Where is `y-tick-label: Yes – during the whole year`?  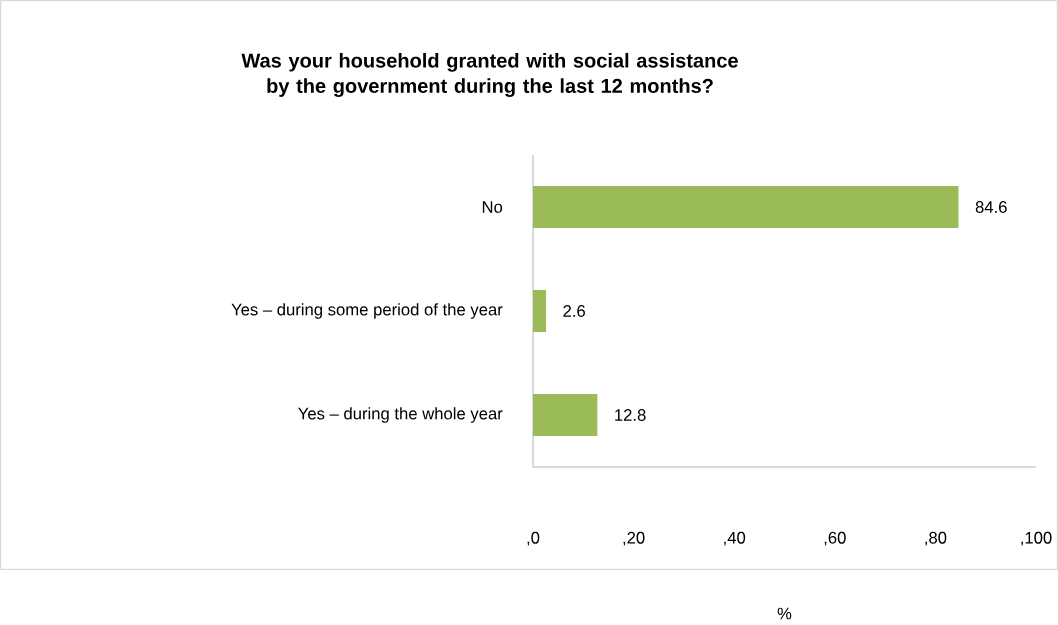
y-tick-label: Yes – during the whole year is located at coordinates (400, 415).